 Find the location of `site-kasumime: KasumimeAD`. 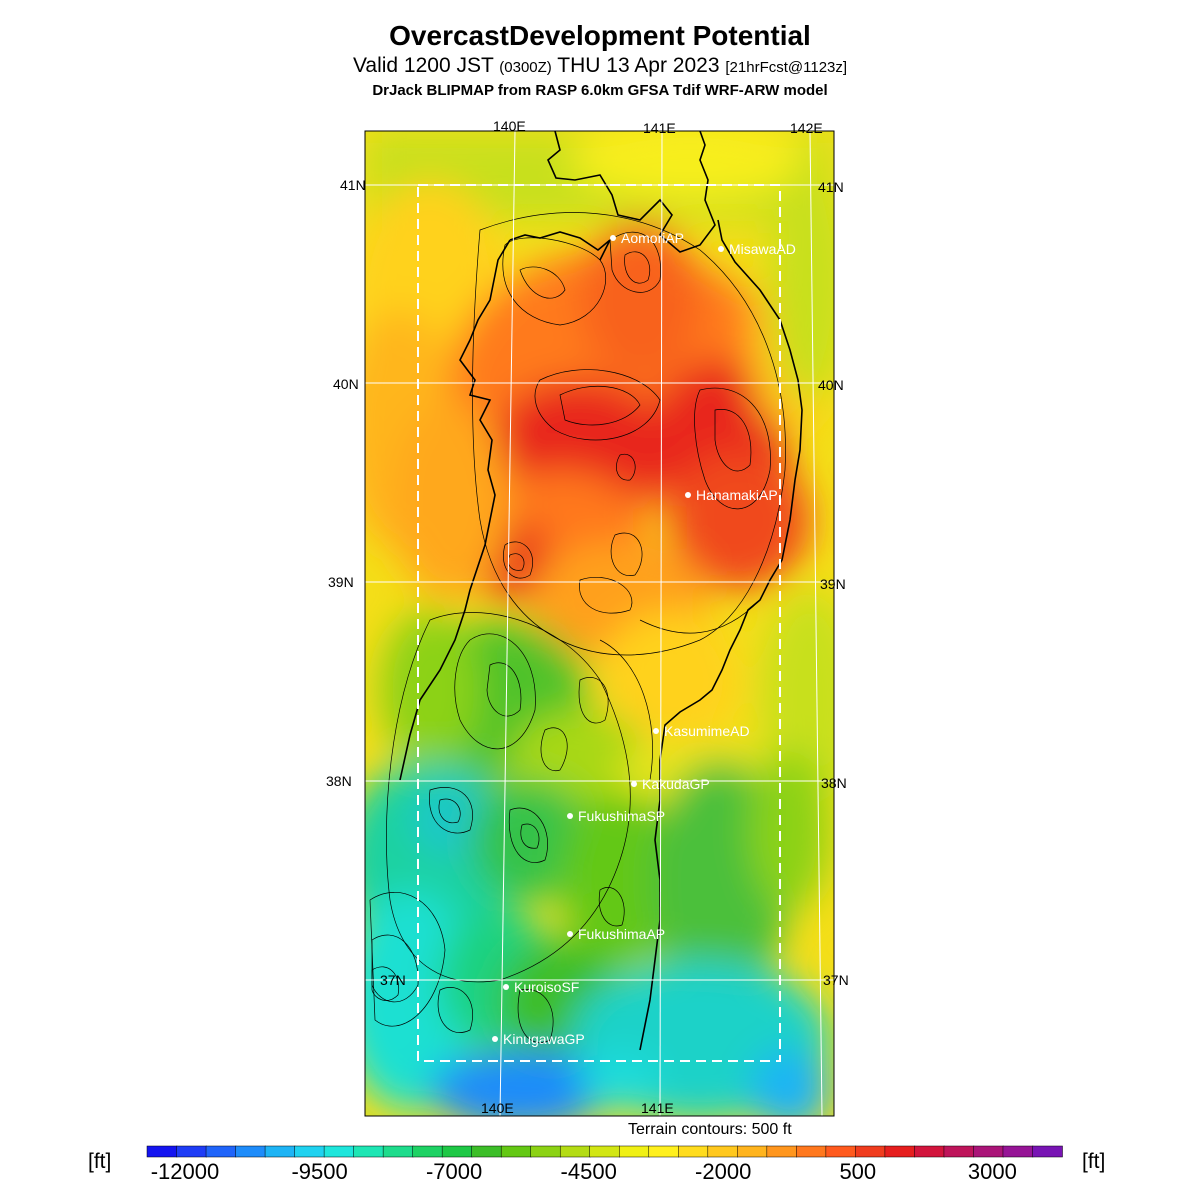

site-kasumime: KasumimeAD is located at coordinates (701, 731).